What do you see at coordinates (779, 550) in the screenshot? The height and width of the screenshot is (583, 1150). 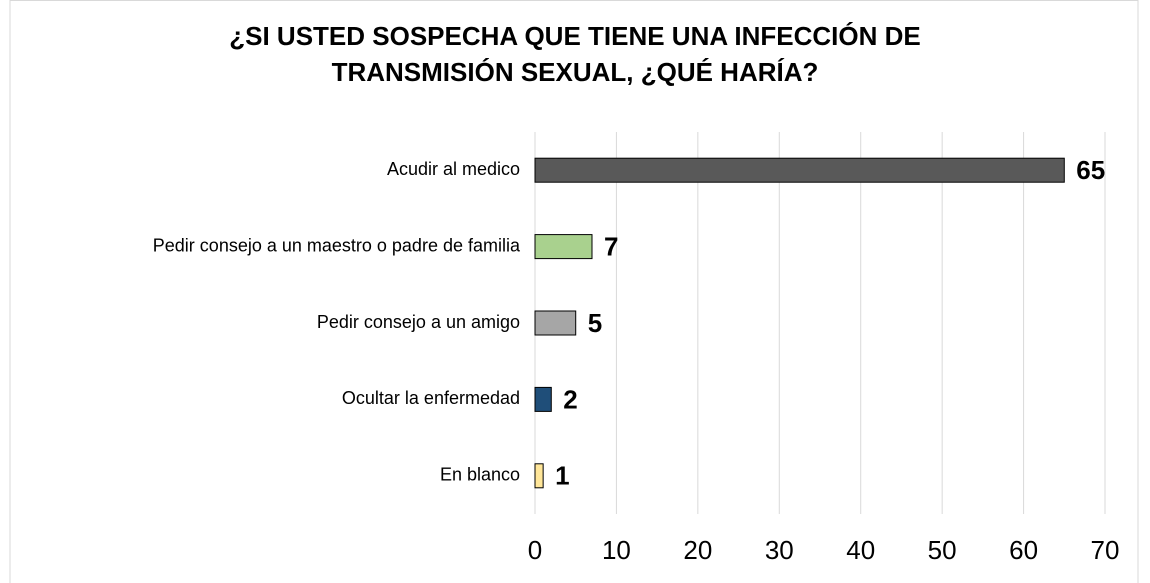 I see `x-tick-label: 30` at bounding box center [779, 550].